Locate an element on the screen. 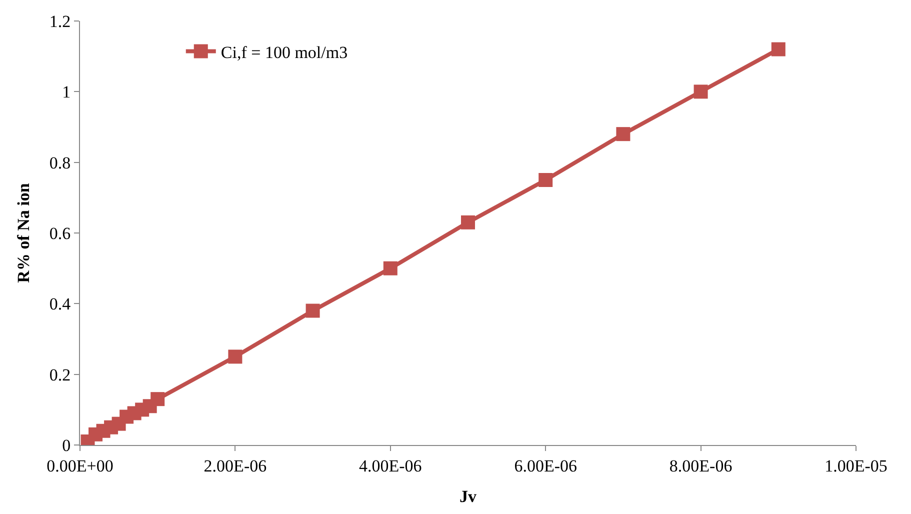  y-tick-label: 1 is located at coordinates (66, 92).